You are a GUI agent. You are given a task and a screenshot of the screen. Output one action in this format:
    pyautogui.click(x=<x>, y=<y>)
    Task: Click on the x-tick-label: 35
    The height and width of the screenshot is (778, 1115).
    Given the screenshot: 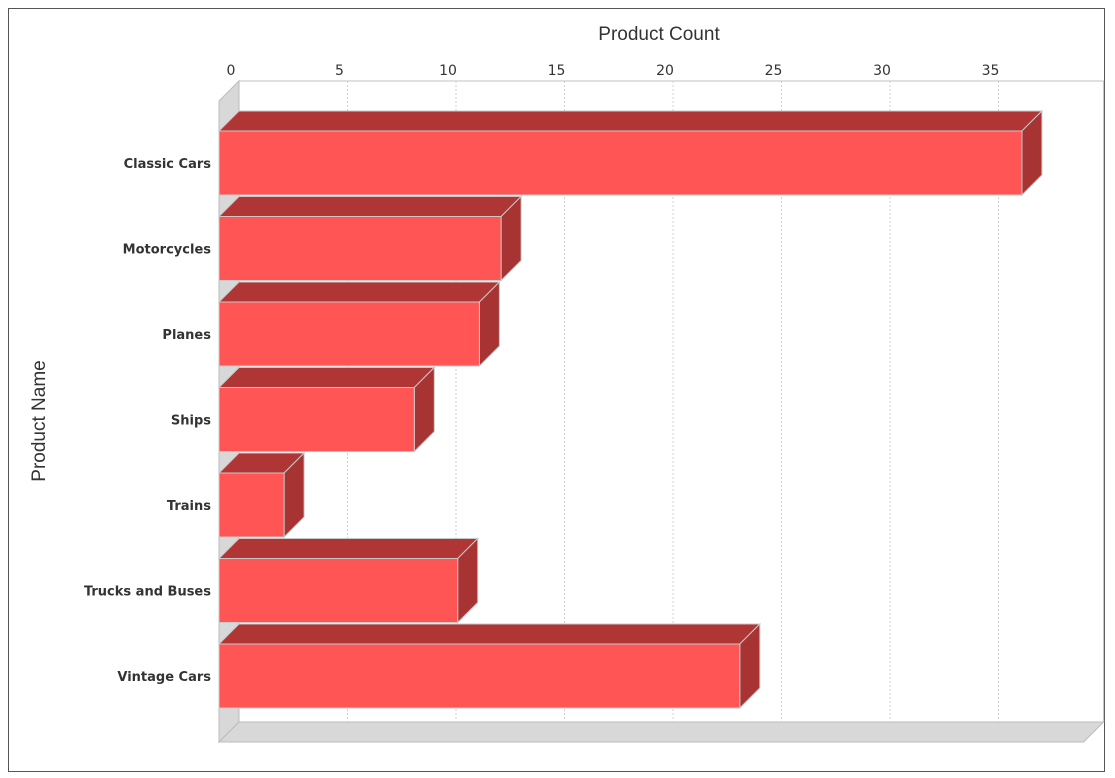 What is the action you would take?
    pyautogui.click(x=991, y=71)
    